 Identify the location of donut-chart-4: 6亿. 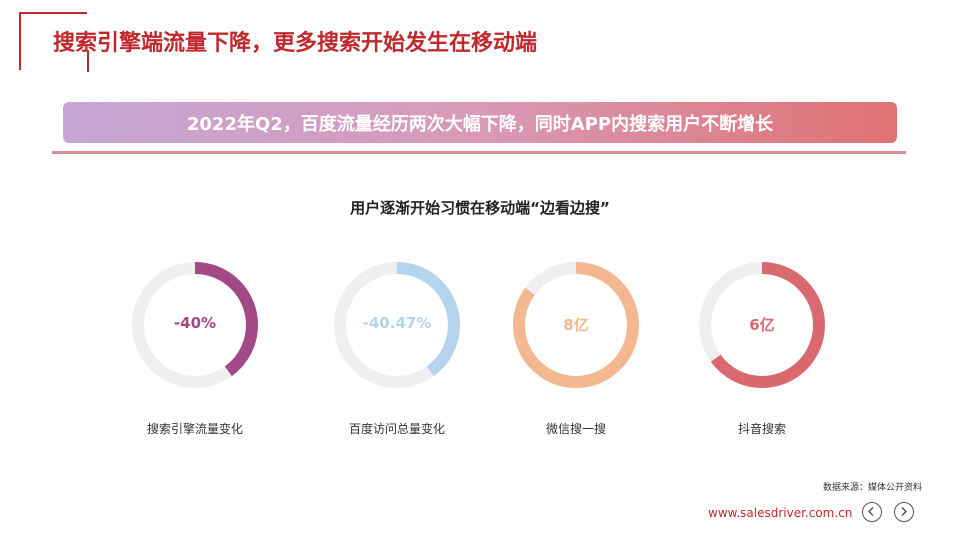
(762, 325).